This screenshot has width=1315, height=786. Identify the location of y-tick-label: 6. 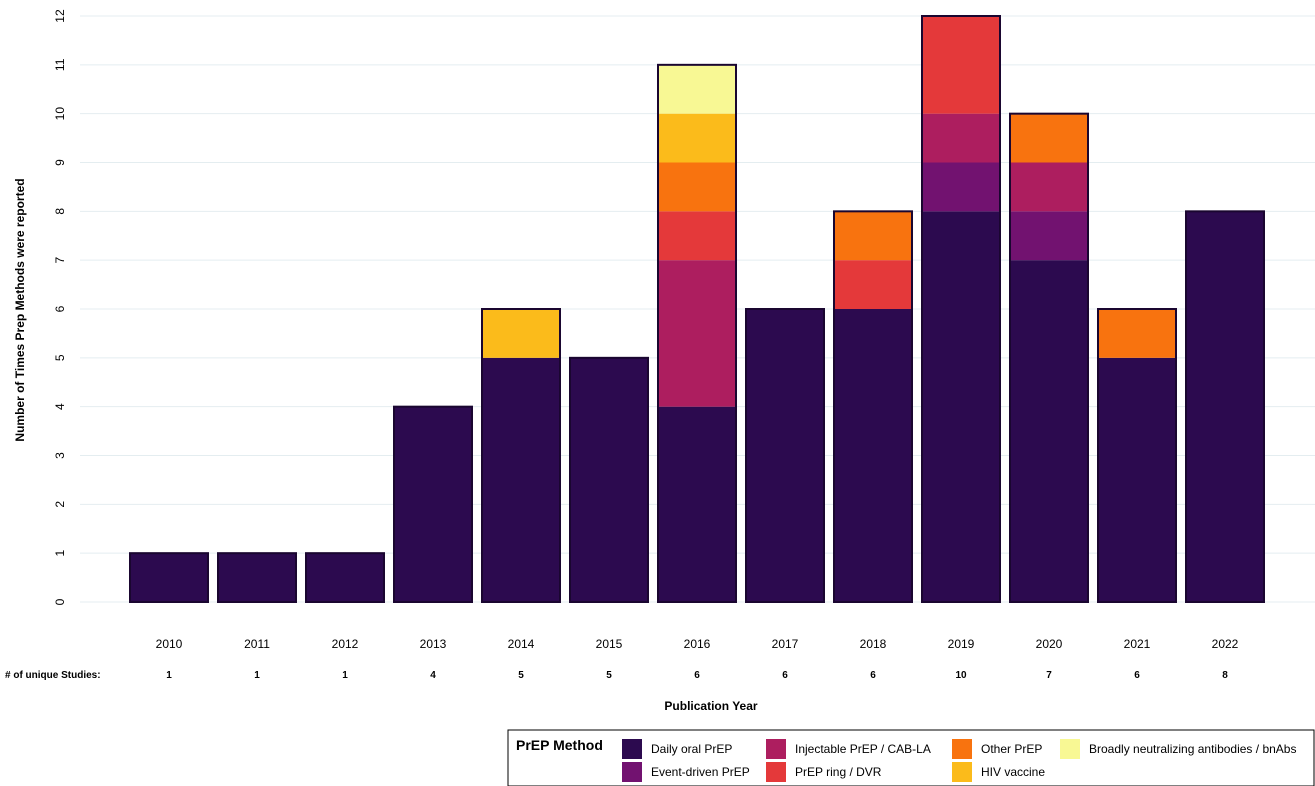
(60, 308).